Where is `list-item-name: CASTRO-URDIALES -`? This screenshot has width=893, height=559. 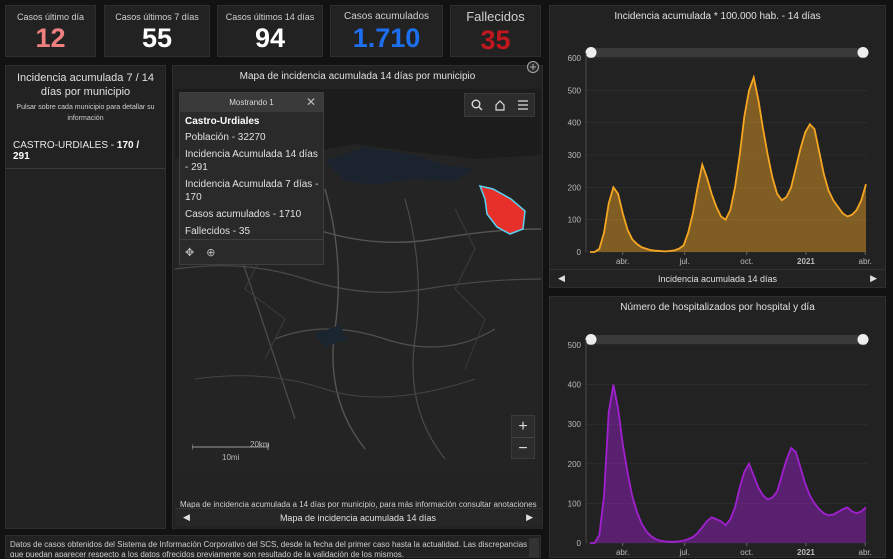 list-item-name: CASTRO-URDIALES - is located at coordinates (65, 145).